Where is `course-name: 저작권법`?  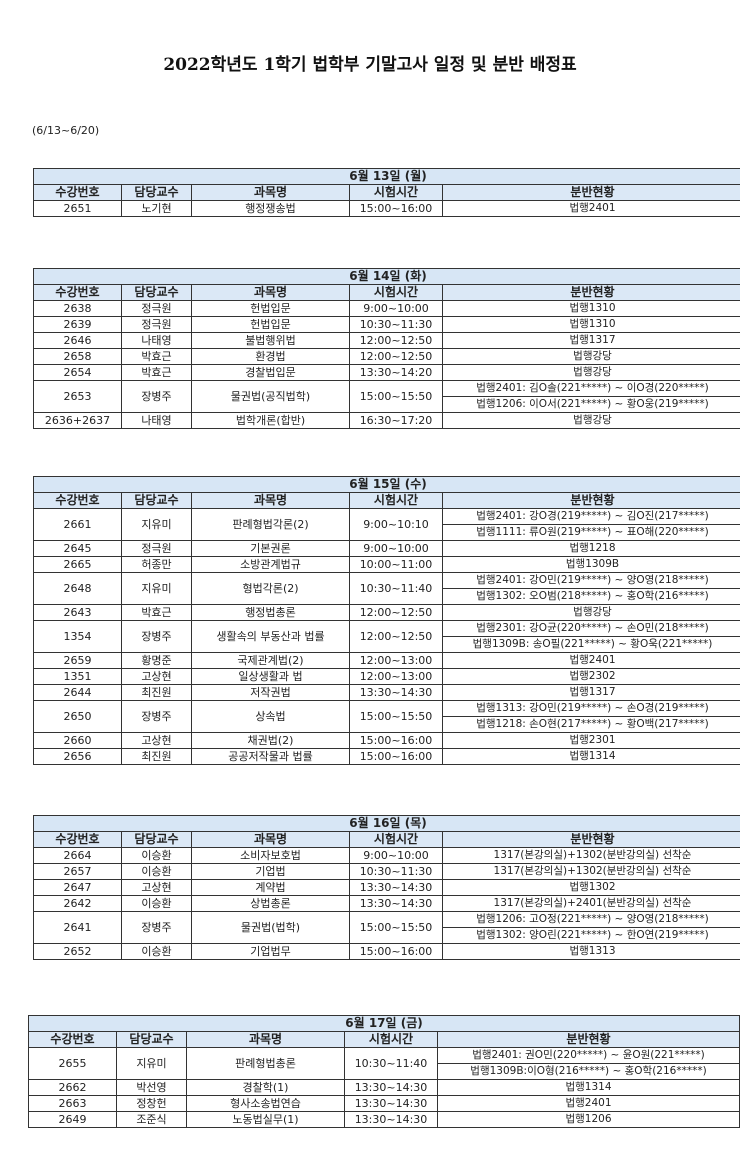 course-name: 저작권법 is located at coordinates (270, 692).